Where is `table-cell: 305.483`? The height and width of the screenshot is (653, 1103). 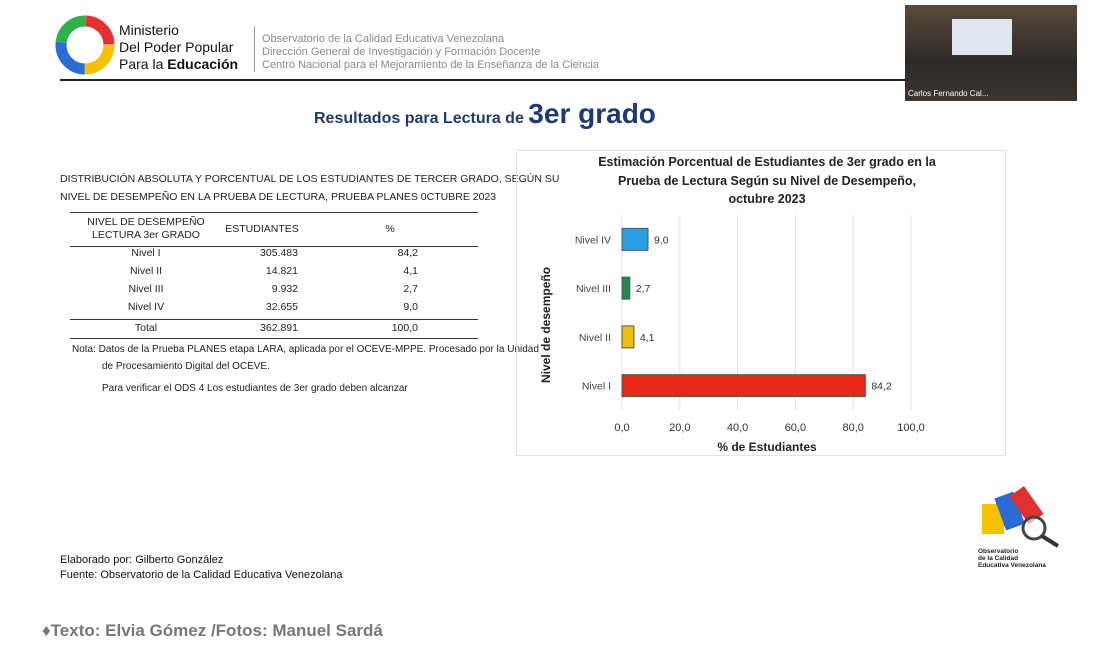
table-cell: 305.483 is located at coordinates (279, 253).